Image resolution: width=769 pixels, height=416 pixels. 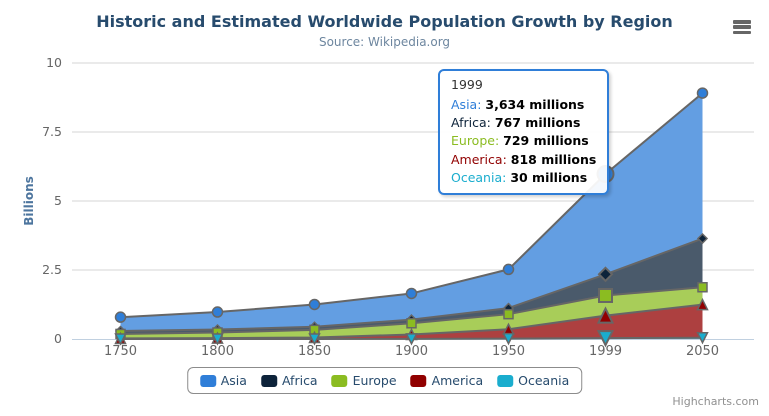 What do you see at coordinates (535, 104) in the screenshot?
I see `tooltip-series-value: 3,634 millions` at bounding box center [535, 104].